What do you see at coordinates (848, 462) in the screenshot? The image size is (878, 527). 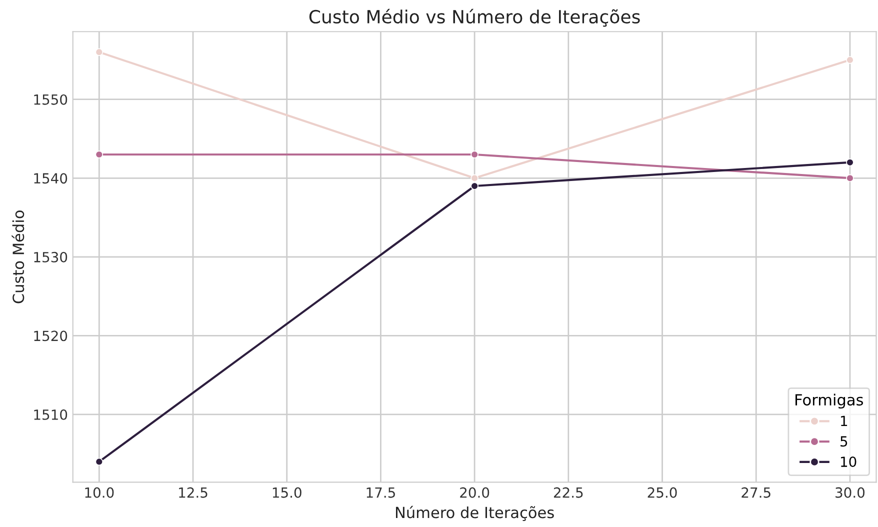 I see `legend-label: 10` at bounding box center [848, 462].